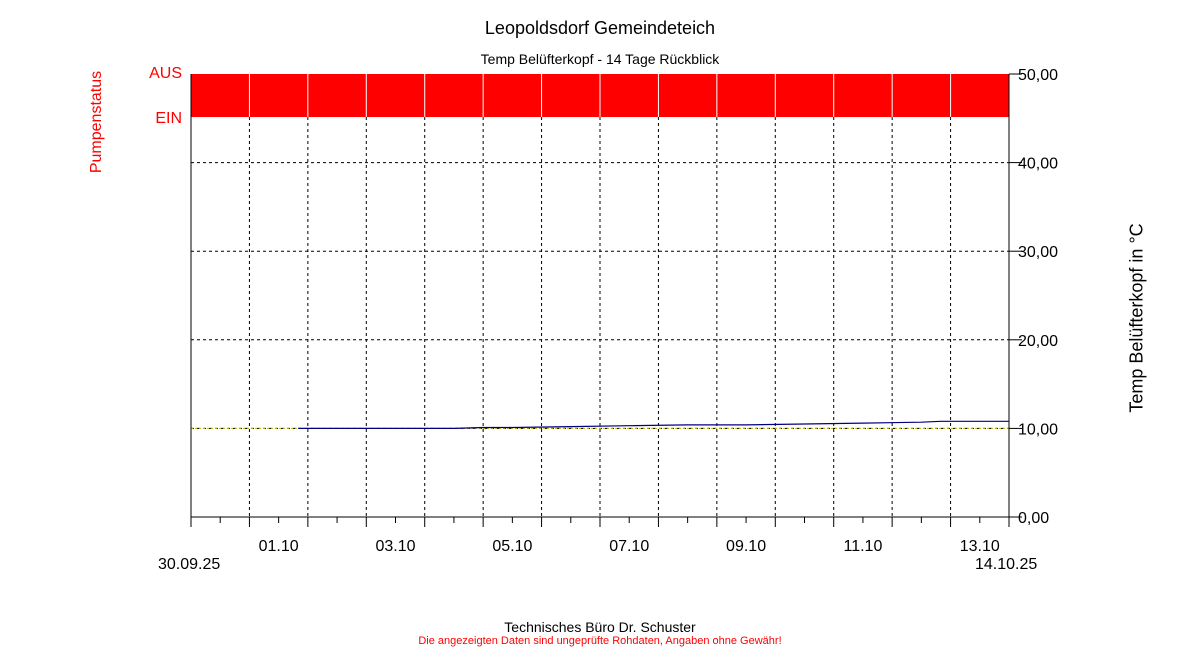 The height and width of the screenshot is (650, 1200). What do you see at coordinates (862, 546) in the screenshot?
I see `x-tick-label: 11.10` at bounding box center [862, 546].